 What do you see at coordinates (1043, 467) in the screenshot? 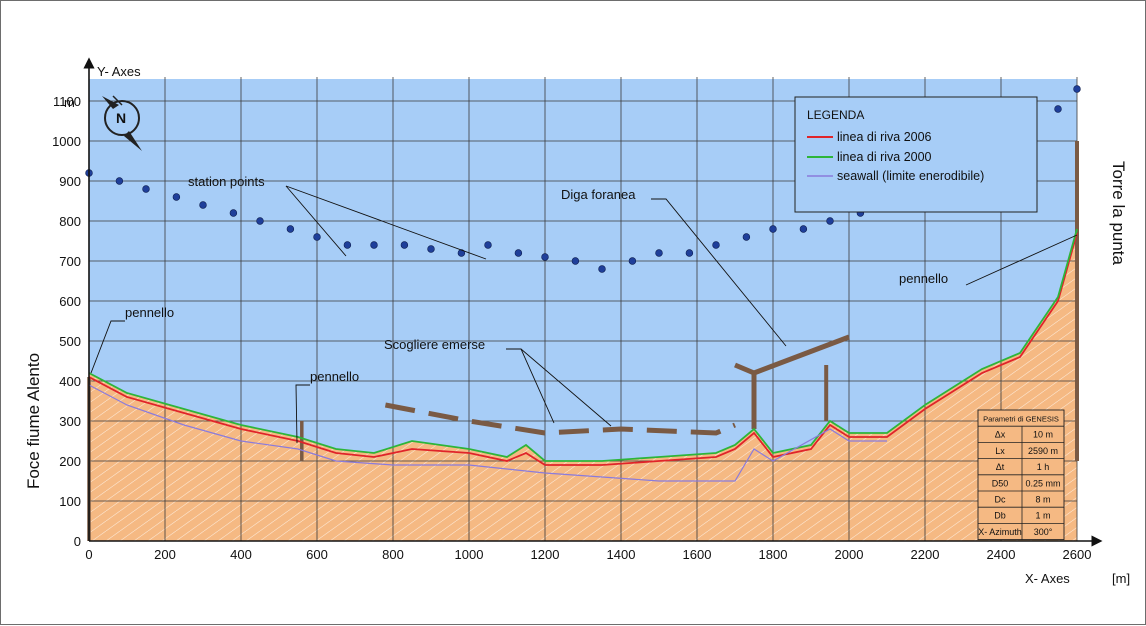
I see `genesis-param-value: 1 h` at bounding box center [1043, 467].